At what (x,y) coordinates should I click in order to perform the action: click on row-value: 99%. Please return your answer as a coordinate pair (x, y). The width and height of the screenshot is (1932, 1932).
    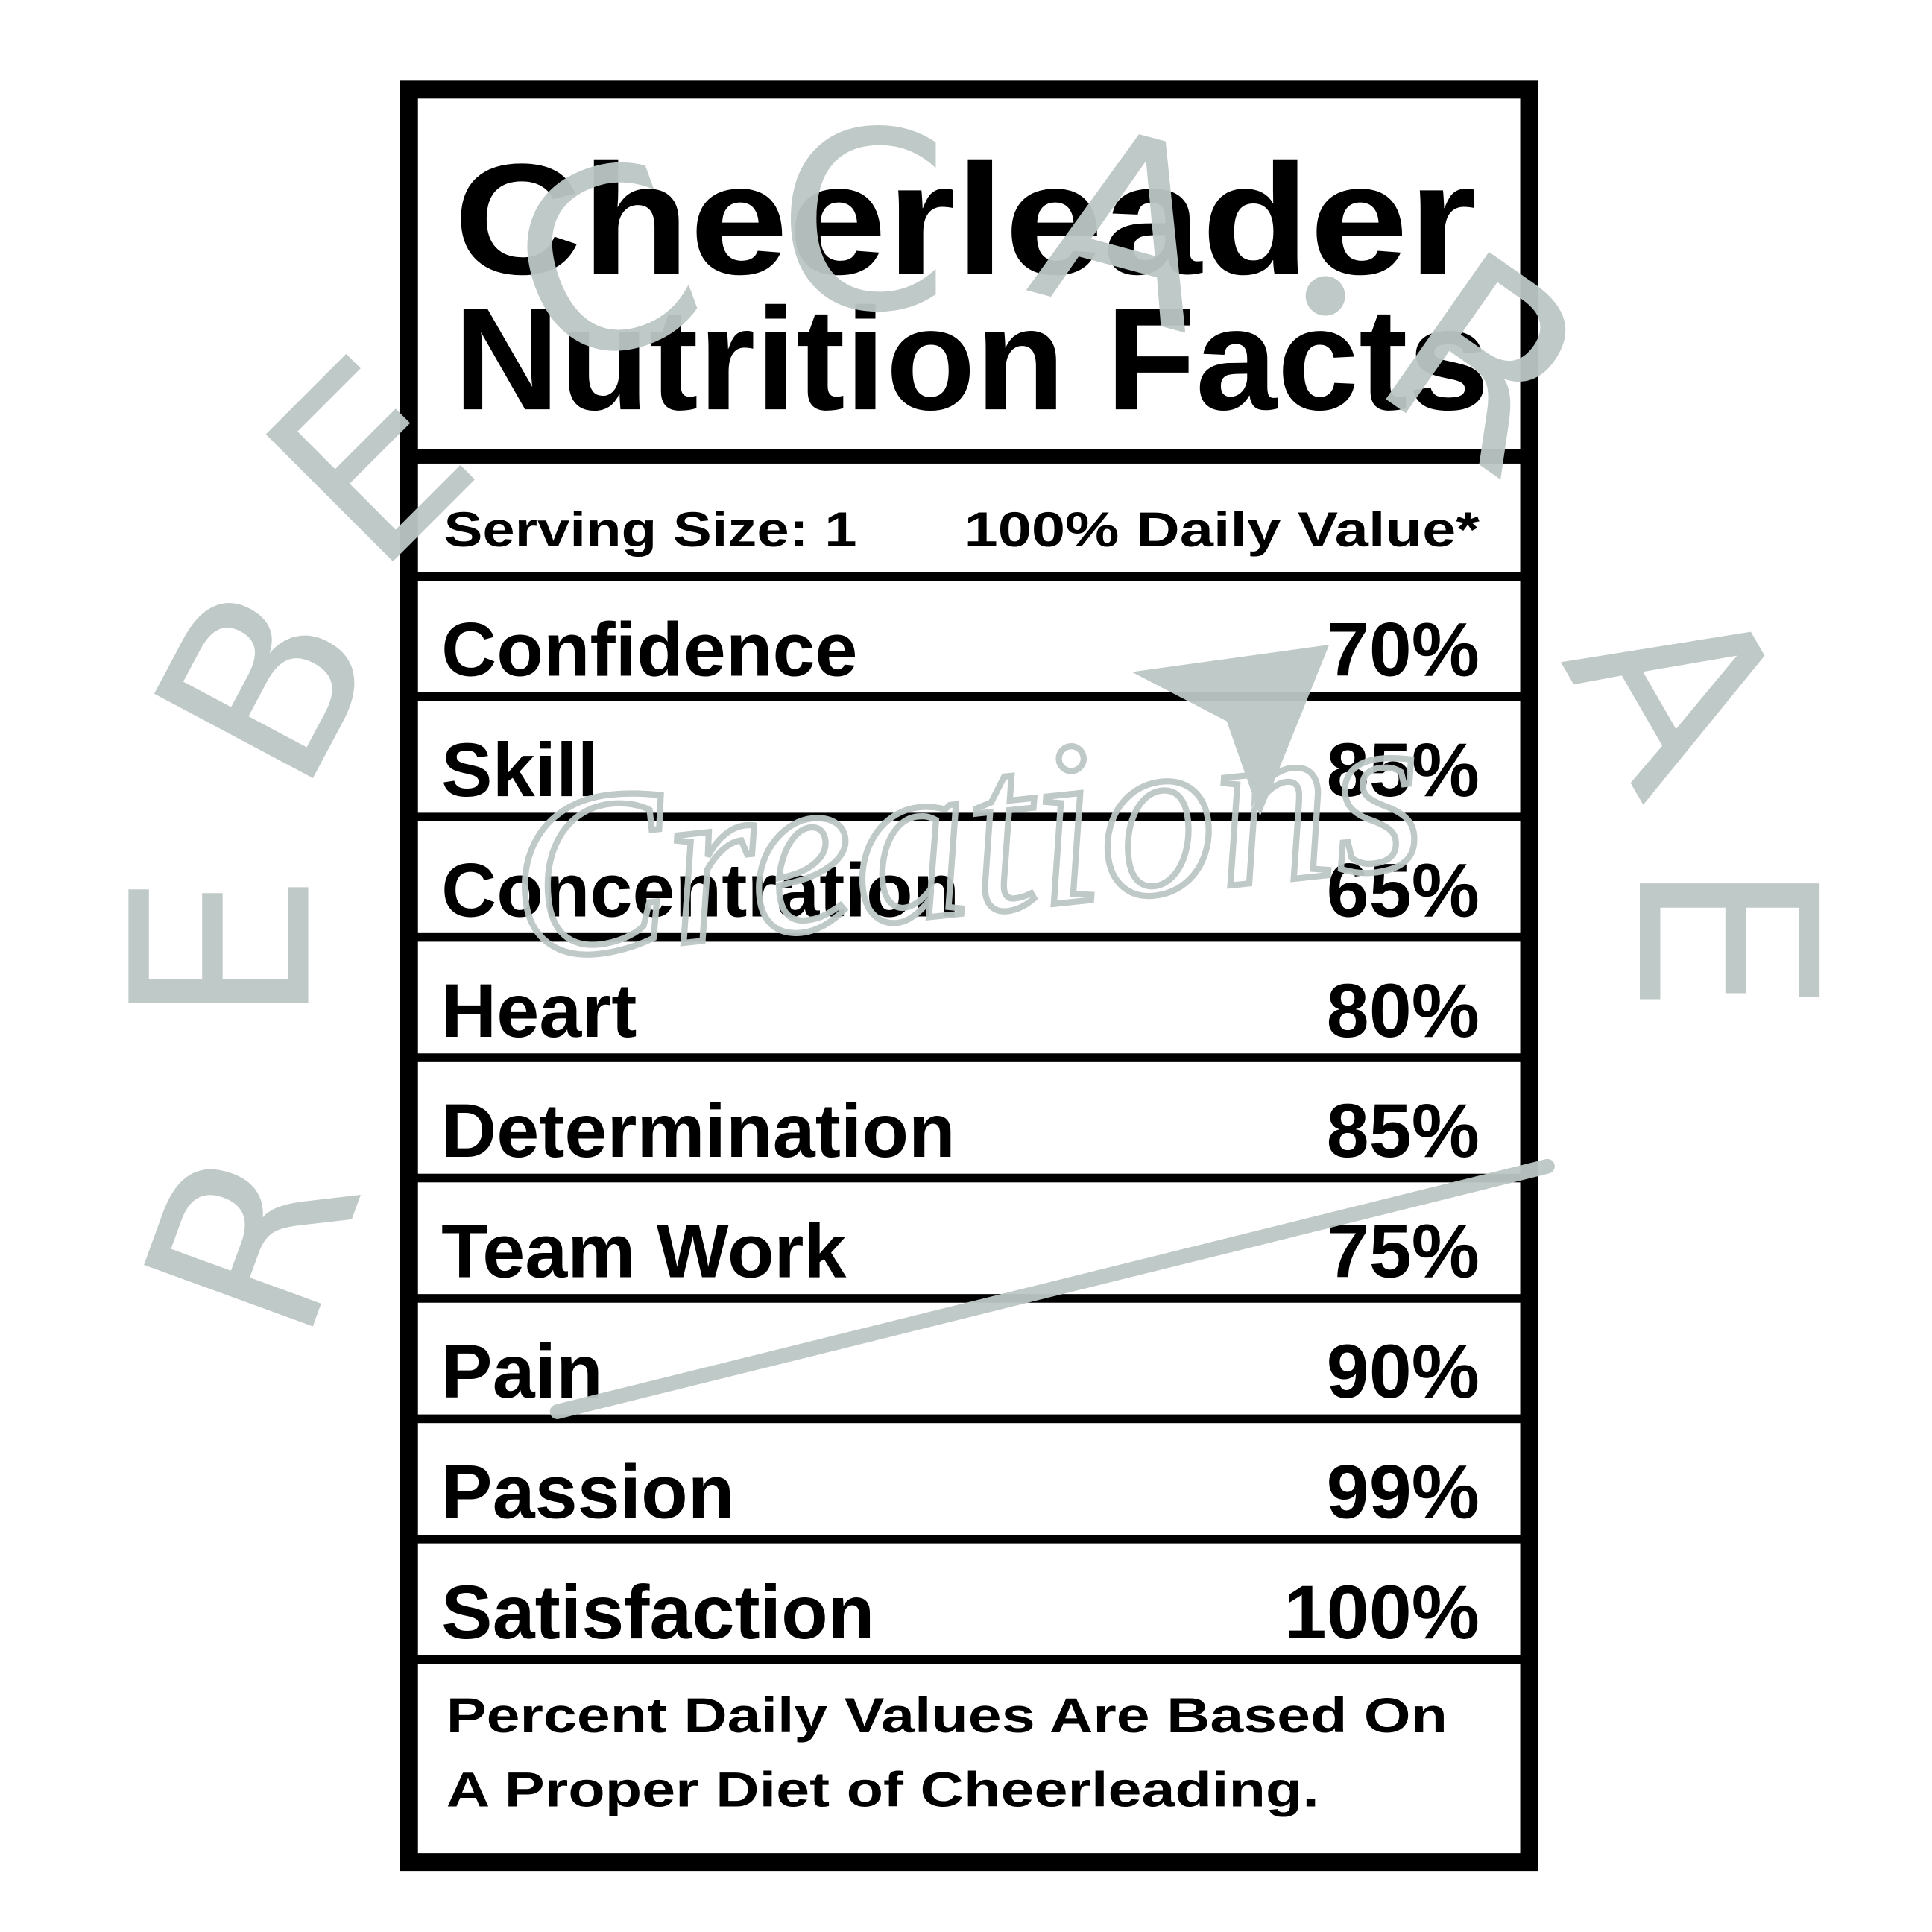
    Looking at the image, I should click on (1403, 1492).